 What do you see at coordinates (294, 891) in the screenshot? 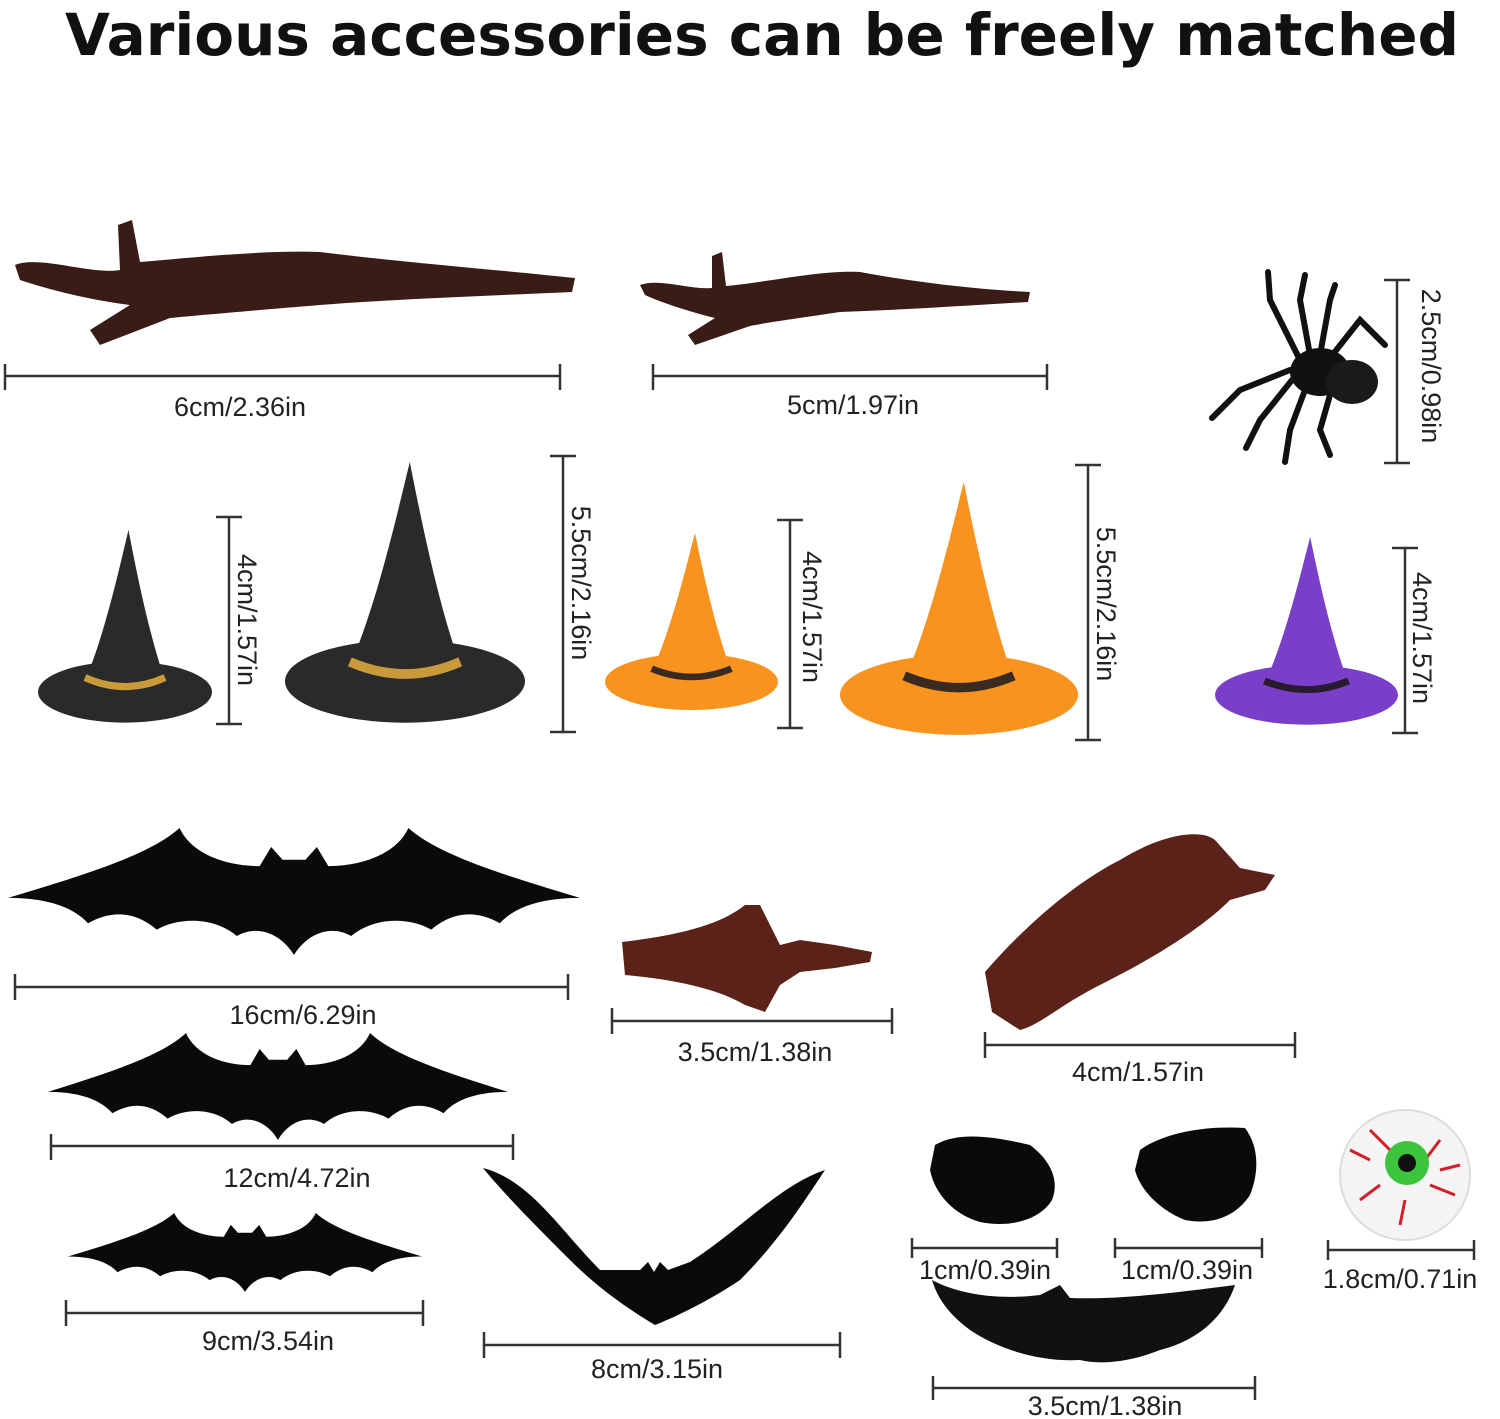
I see `bat-16cm` at bounding box center [294, 891].